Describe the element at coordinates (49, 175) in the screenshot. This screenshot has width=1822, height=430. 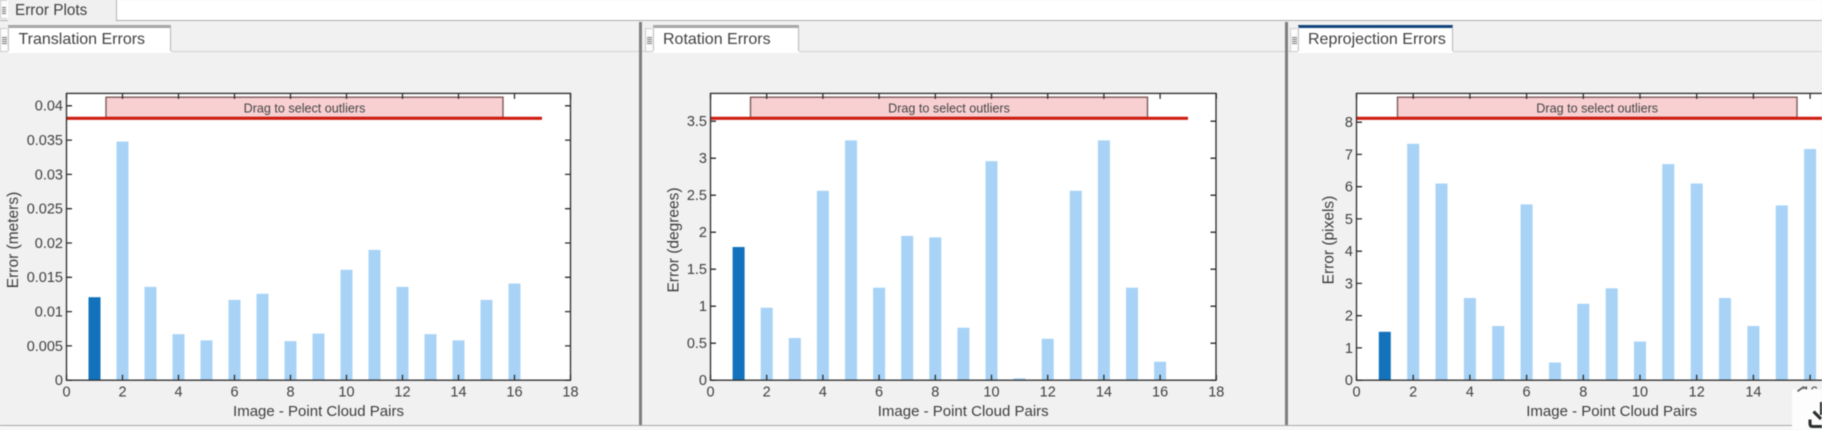
I see `svg-text: 0.03` at that location.